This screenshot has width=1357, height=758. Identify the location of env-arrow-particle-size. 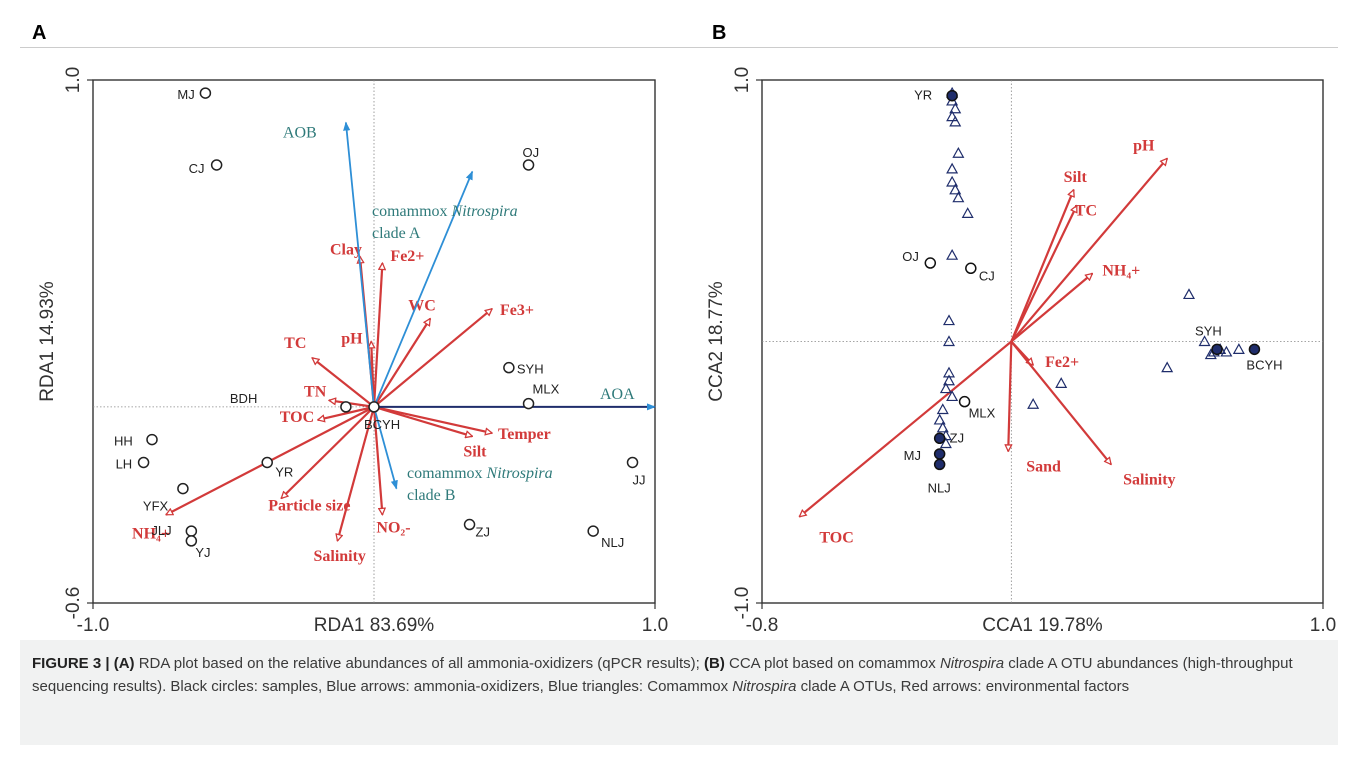
(328, 452).